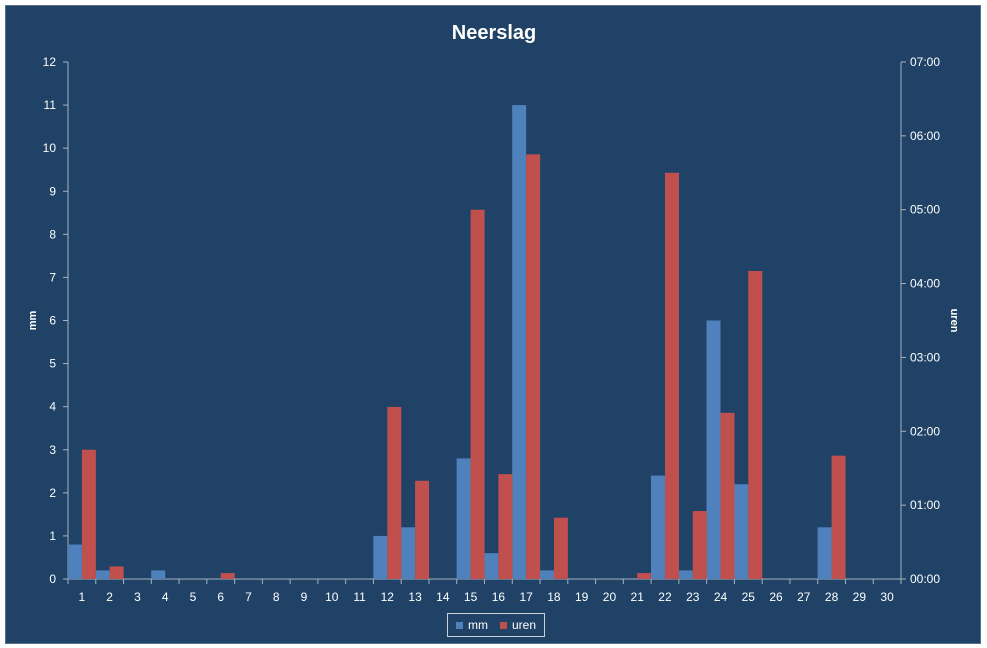  Describe the element at coordinates (925, 431) in the screenshot. I see `y-tick-right-label: 02:00` at that location.